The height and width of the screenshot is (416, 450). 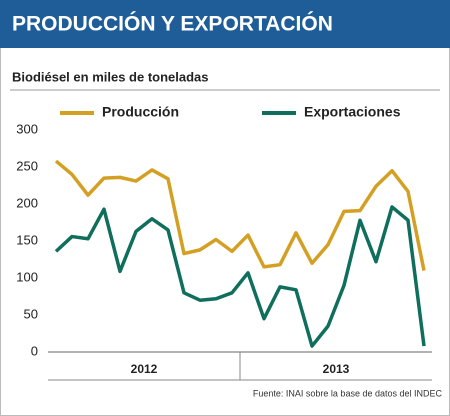 I want to click on chart-subtitle: Biodiésel en miles de toneladas, so click(x=110, y=76).